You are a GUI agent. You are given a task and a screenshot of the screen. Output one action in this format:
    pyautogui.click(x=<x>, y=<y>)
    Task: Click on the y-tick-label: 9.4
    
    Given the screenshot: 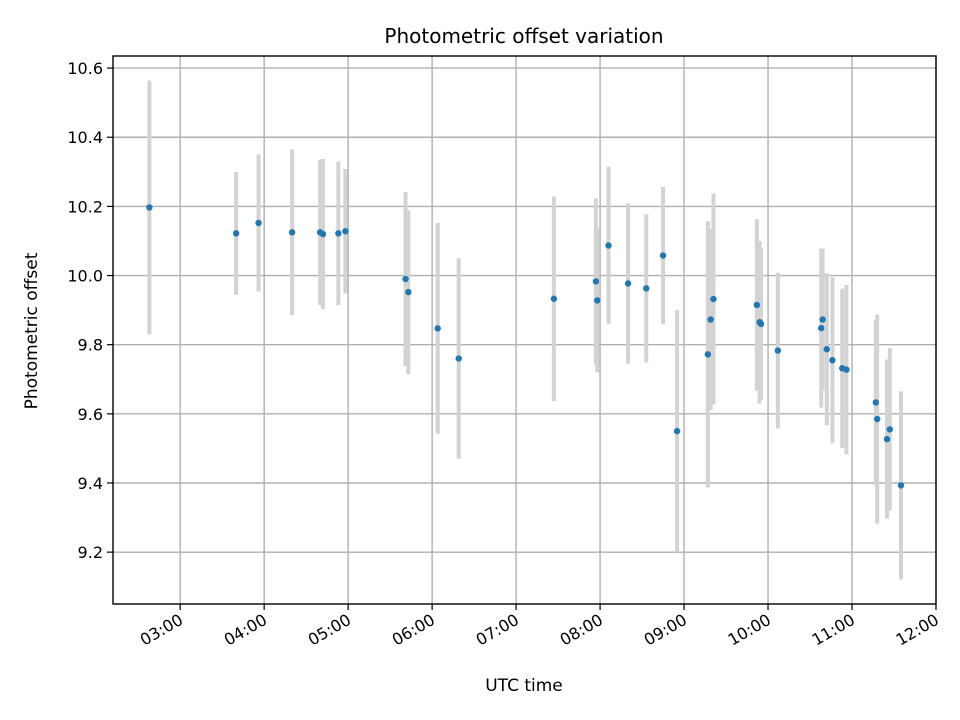 What is the action you would take?
    pyautogui.click(x=90, y=483)
    